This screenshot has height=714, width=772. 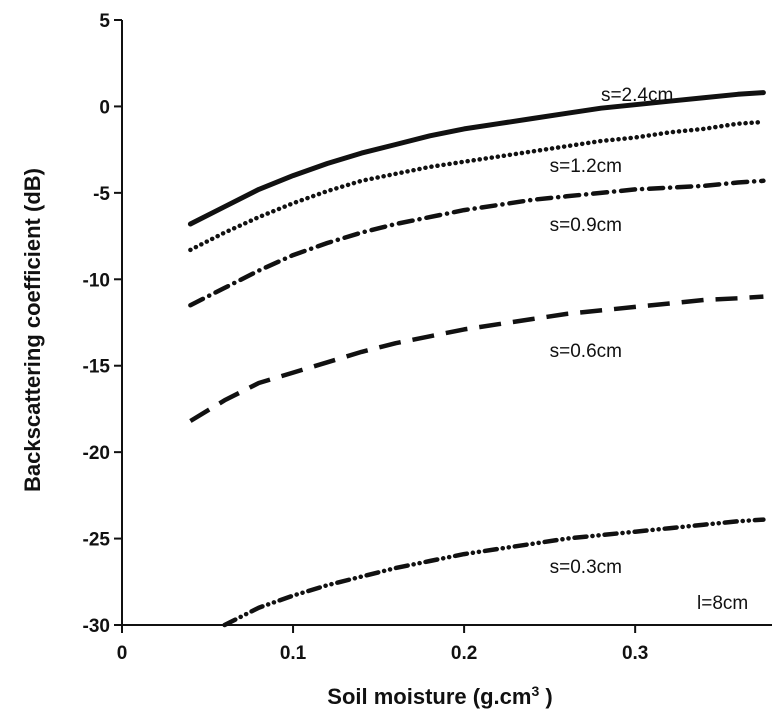 I want to click on x-tick-label: 0.3, so click(x=635, y=653).